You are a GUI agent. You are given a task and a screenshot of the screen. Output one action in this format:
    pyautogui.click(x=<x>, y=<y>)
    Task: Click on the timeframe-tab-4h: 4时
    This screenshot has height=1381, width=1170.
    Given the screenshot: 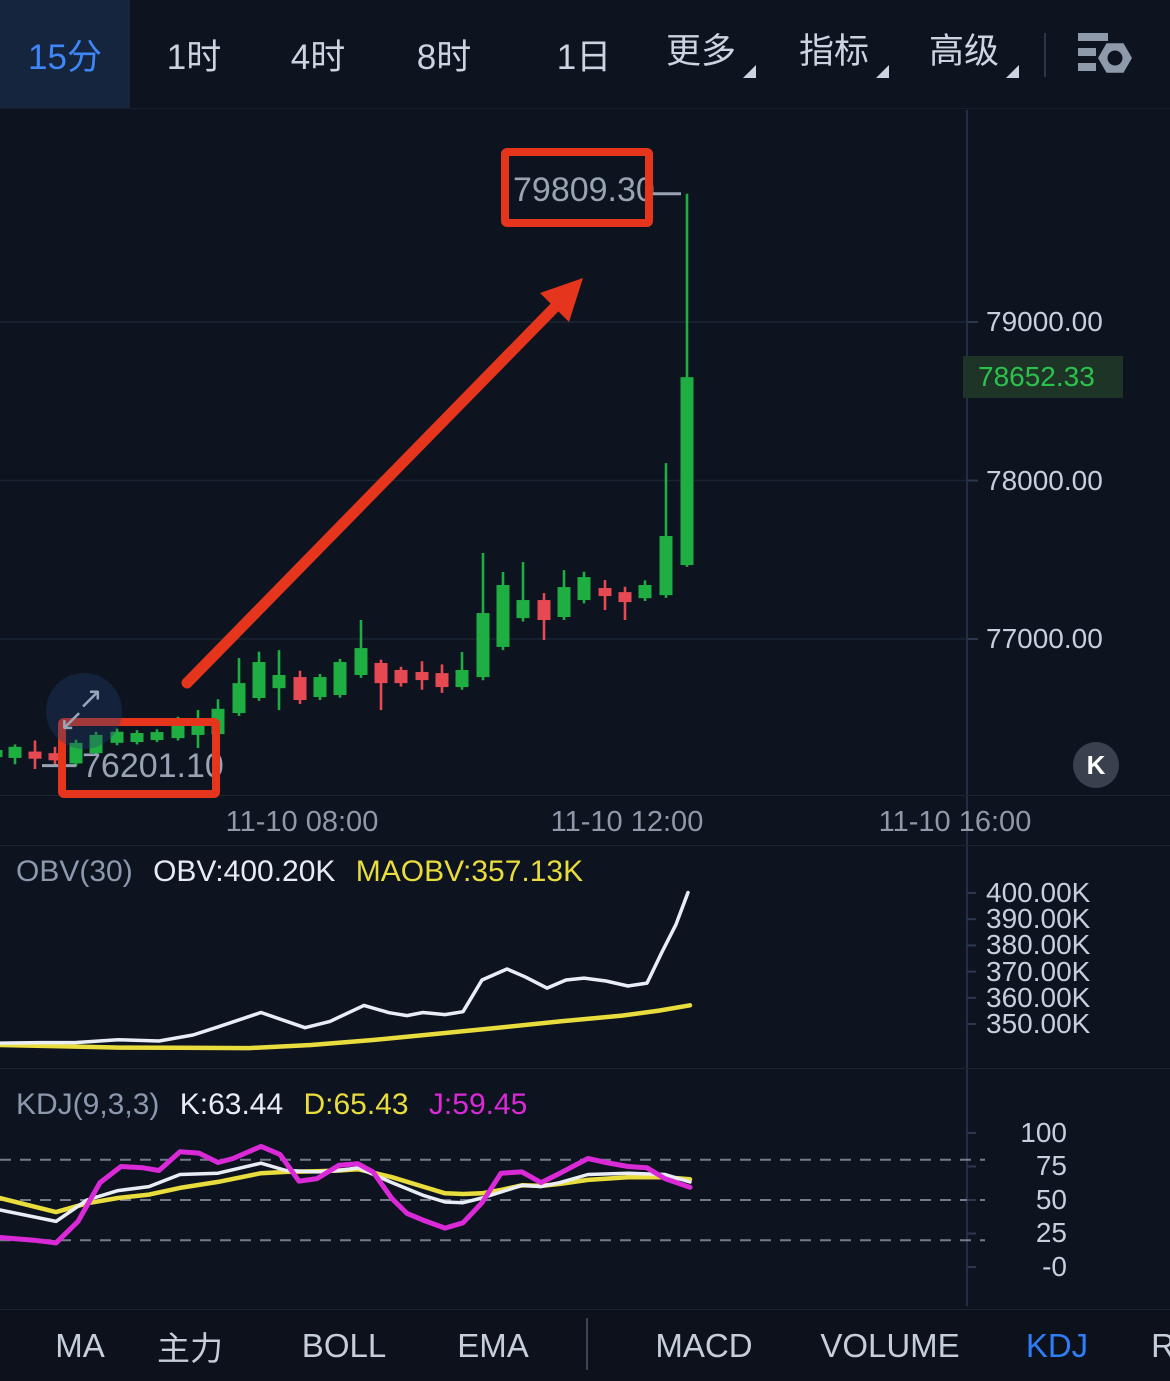 What is the action you would take?
    pyautogui.click(x=318, y=54)
    